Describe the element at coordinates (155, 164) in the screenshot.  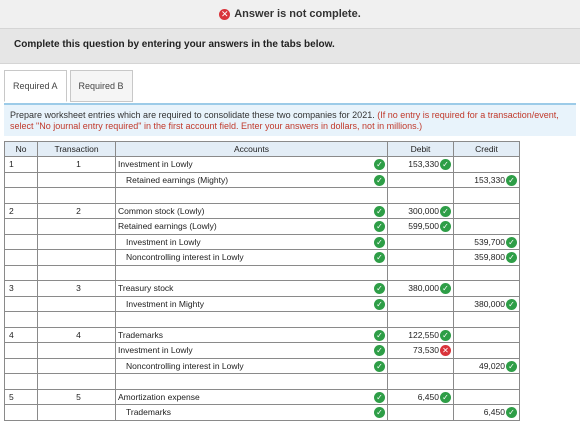
I see `account-field-value: Investment in Lowly` at that location.